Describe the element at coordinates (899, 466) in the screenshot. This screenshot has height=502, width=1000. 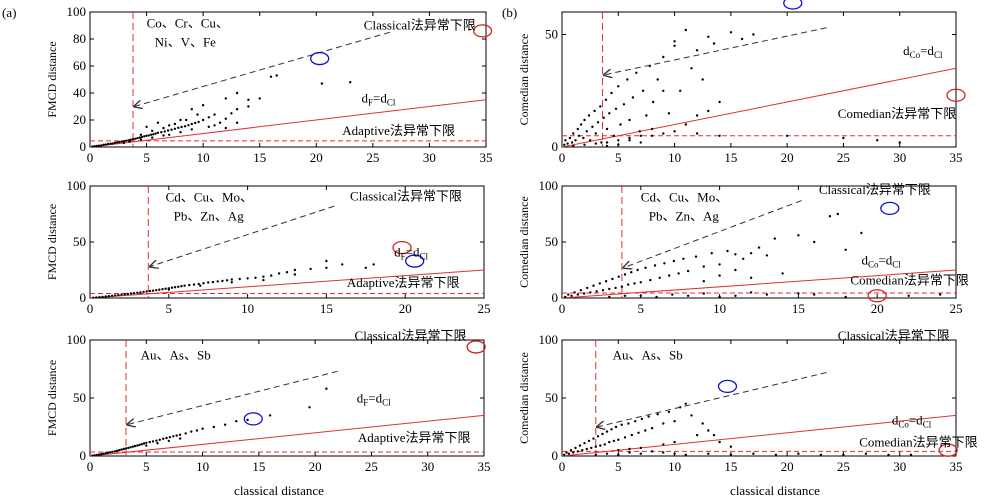
I see `x-tick-label: 30` at that location.